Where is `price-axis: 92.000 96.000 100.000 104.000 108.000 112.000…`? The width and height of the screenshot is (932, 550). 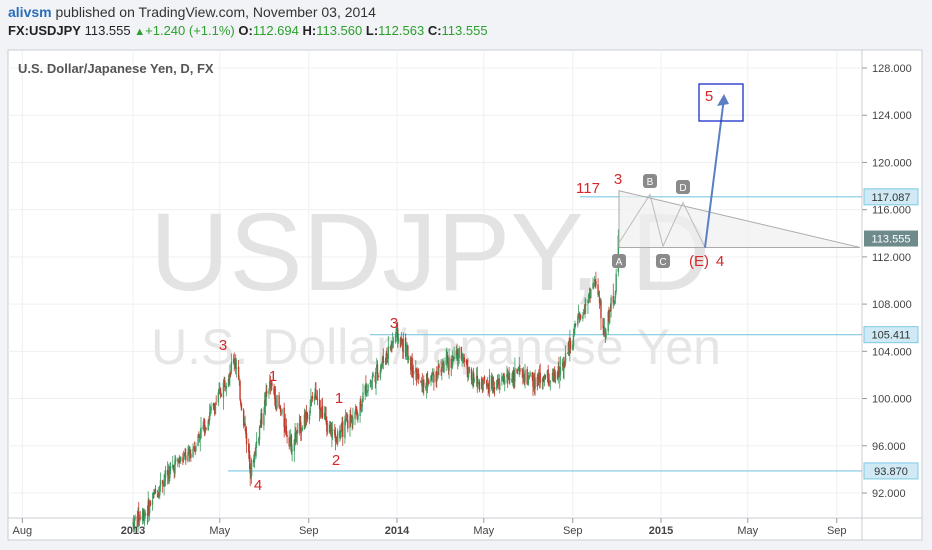
price-axis: 92.000 96.000 100.000 104.000 108.000 112.000… is located at coordinates (887, 281).